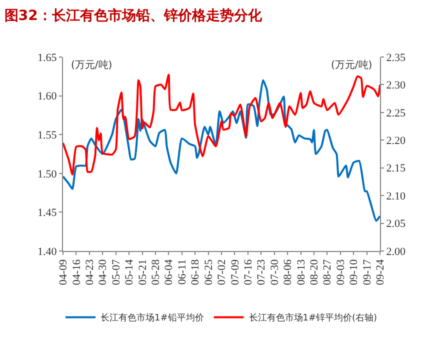 This screenshot has width=434, height=343. What do you see at coordinates (133, 15) in the screenshot?
I see `chart-title: 图32：长江有色市场铅、锌价格走势分化` at bounding box center [133, 15].